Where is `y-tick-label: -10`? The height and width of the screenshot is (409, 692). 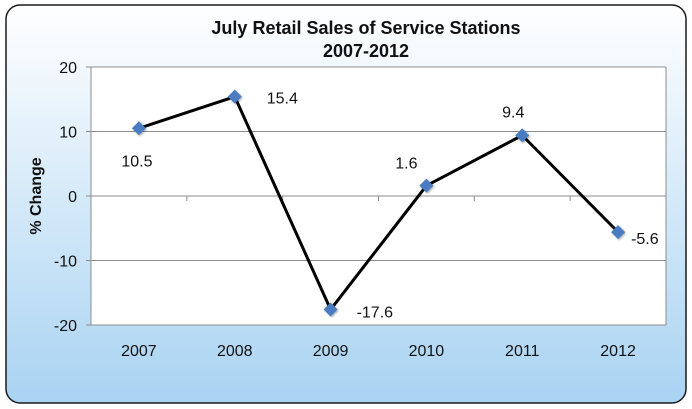 y-tick-label: -10 is located at coordinates (65, 262).